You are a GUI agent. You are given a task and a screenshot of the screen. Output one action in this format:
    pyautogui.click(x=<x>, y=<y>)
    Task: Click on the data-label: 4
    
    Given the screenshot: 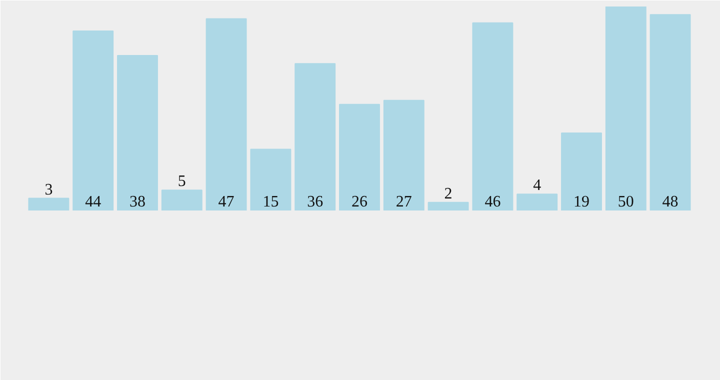 What is the action you would take?
    pyautogui.click(x=537, y=185)
    